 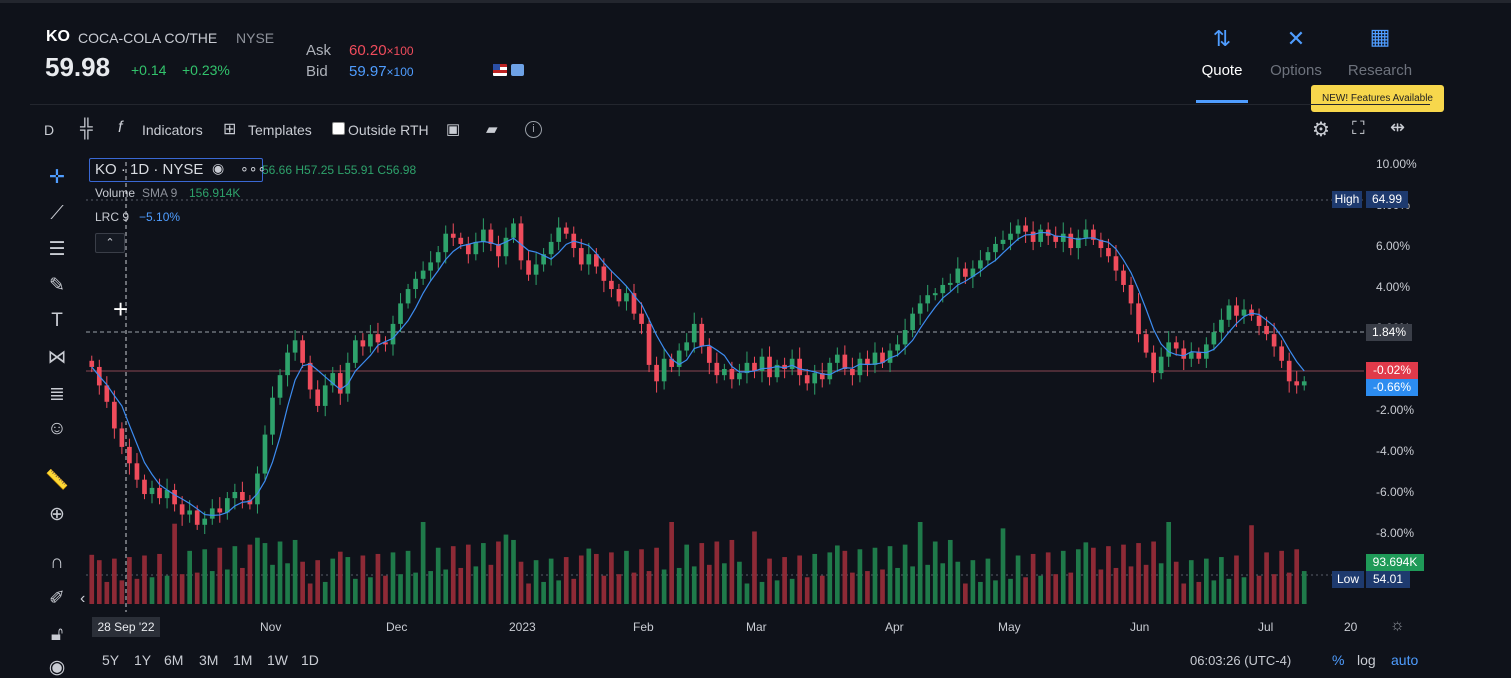 I want to click on indicators-button: Indicators, so click(x=172, y=130).